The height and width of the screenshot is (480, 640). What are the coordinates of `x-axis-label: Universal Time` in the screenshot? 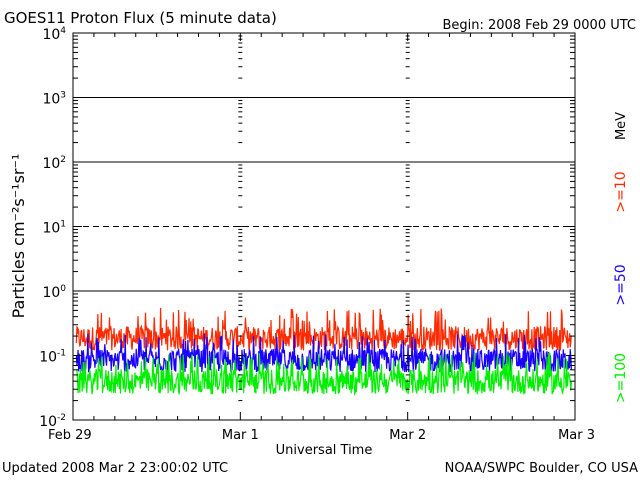 It's located at (324, 450).